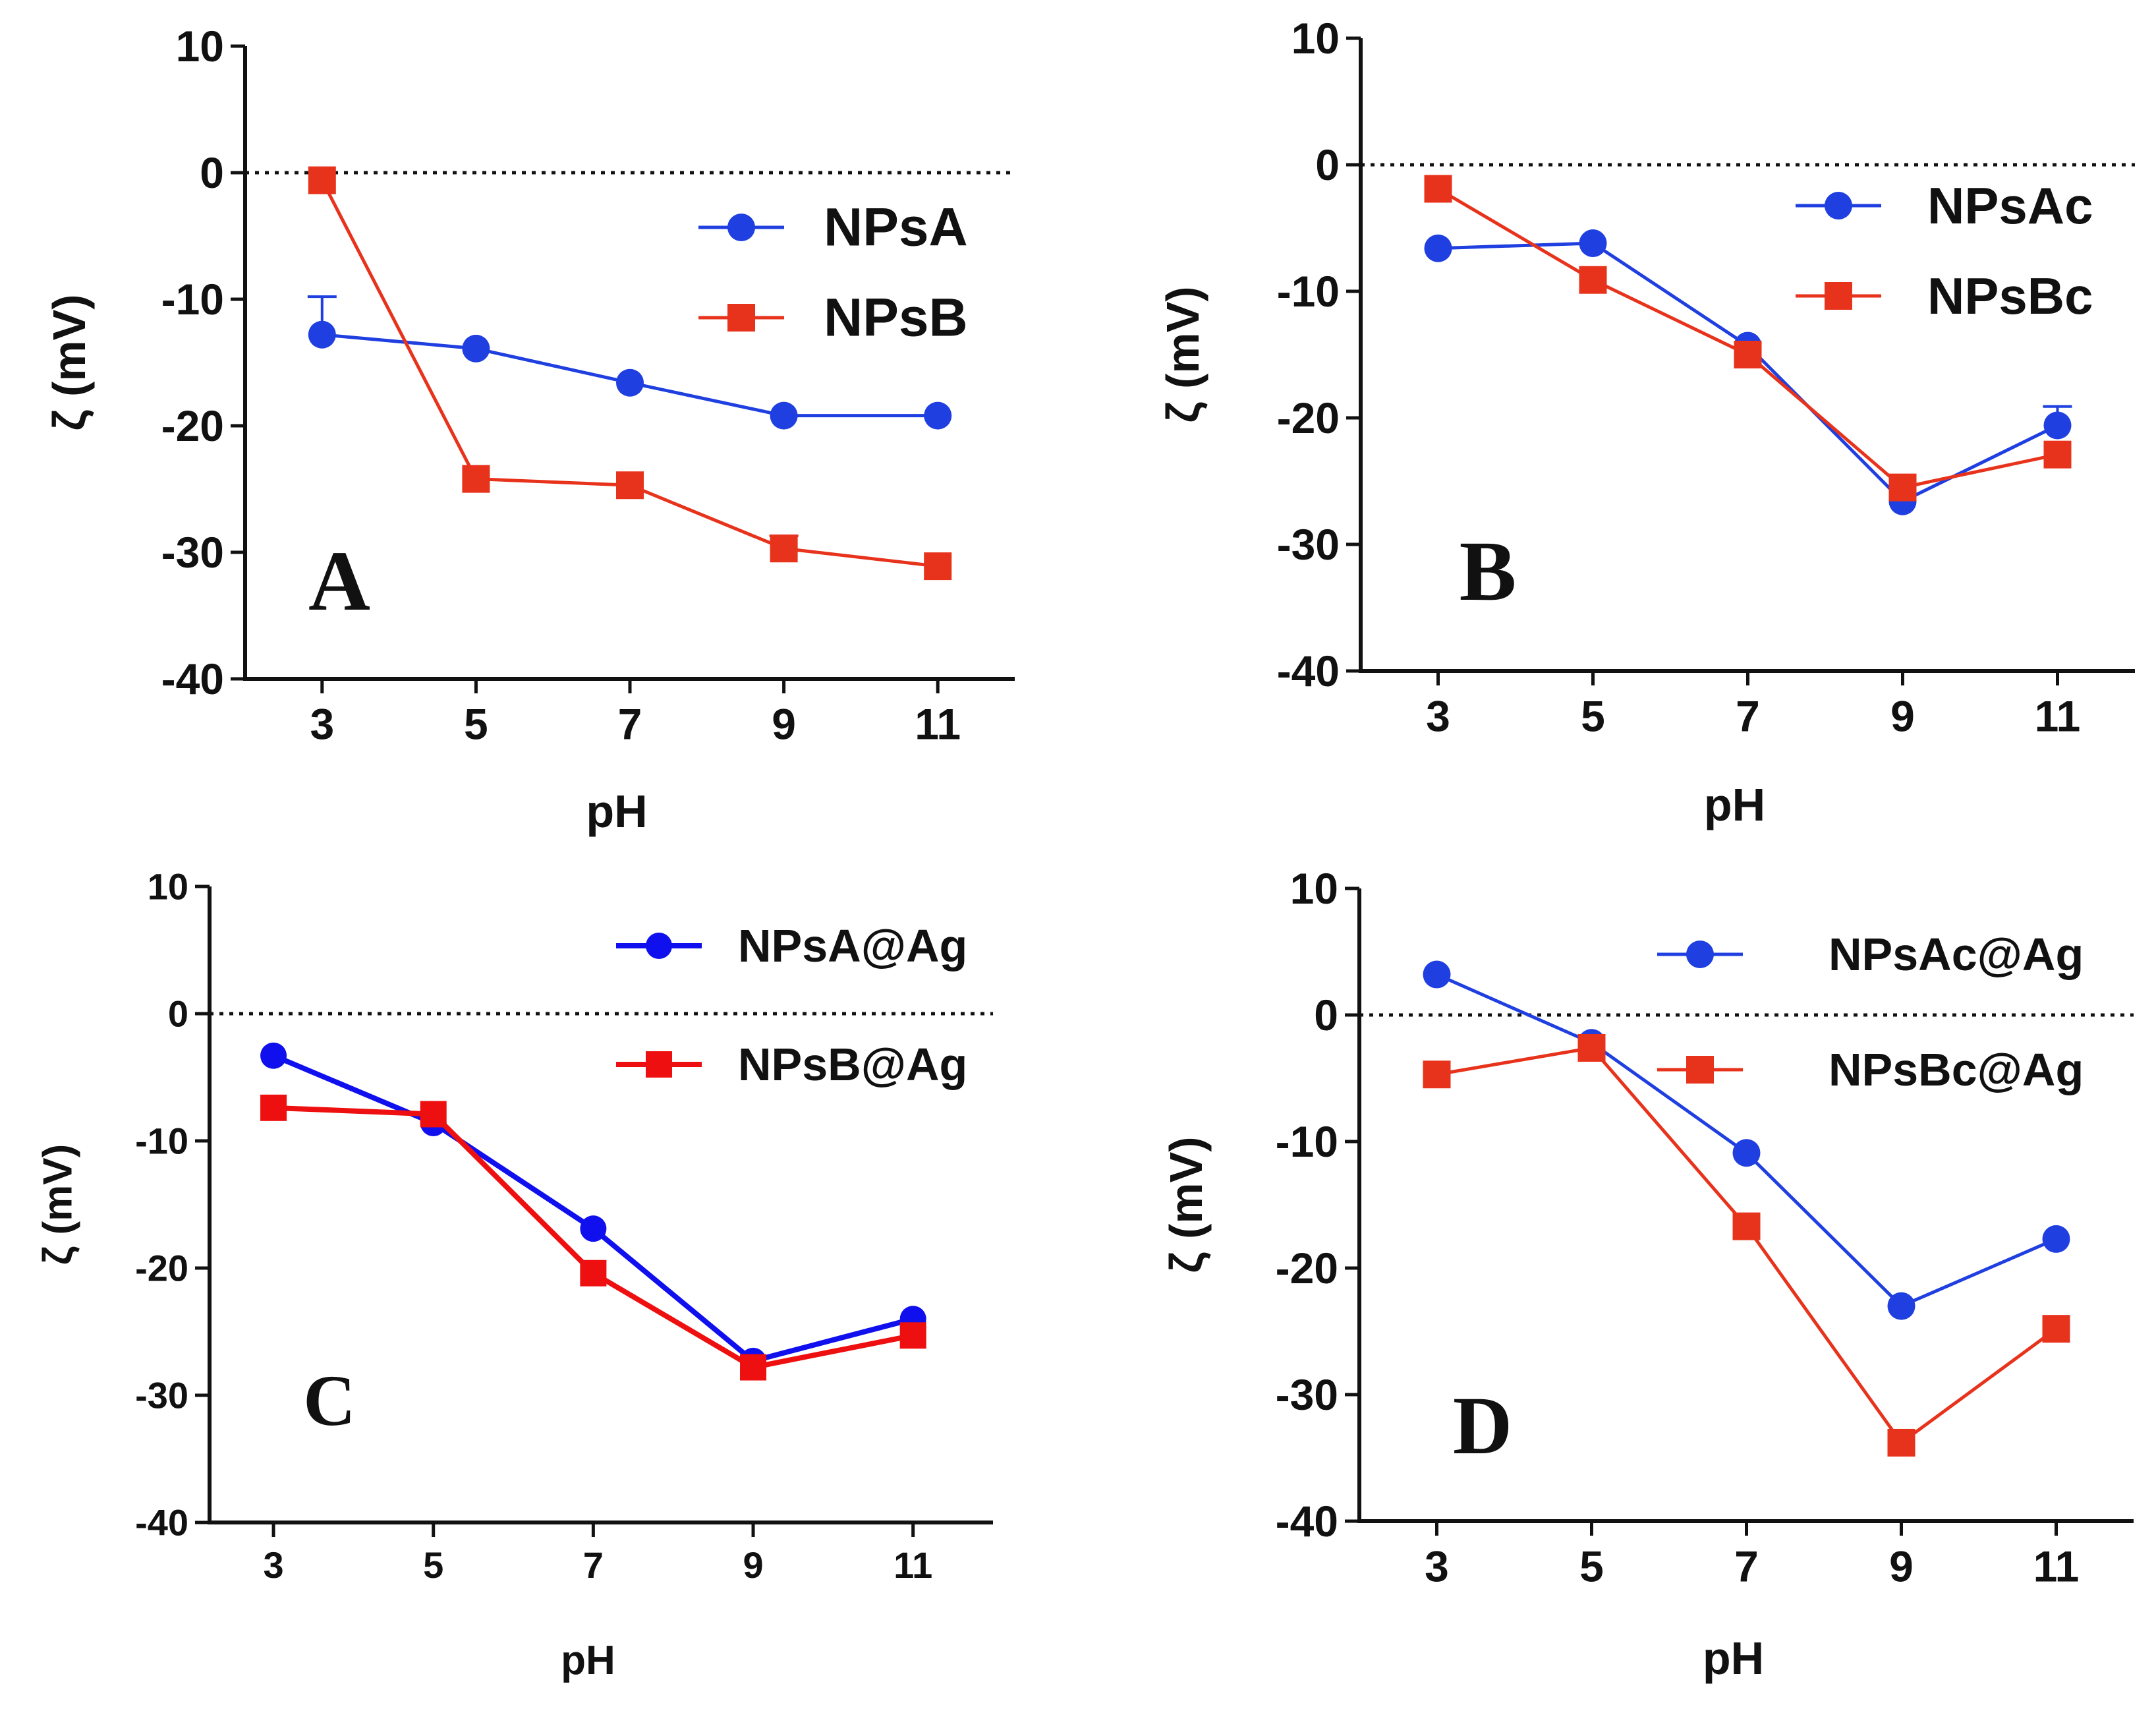 Image resolution: width=2156 pixels, height=1709 pixels. Describe the element at coordinates (852, 1064) in the screenshot. I see `legend-label: NPsB@Ag` at that location.